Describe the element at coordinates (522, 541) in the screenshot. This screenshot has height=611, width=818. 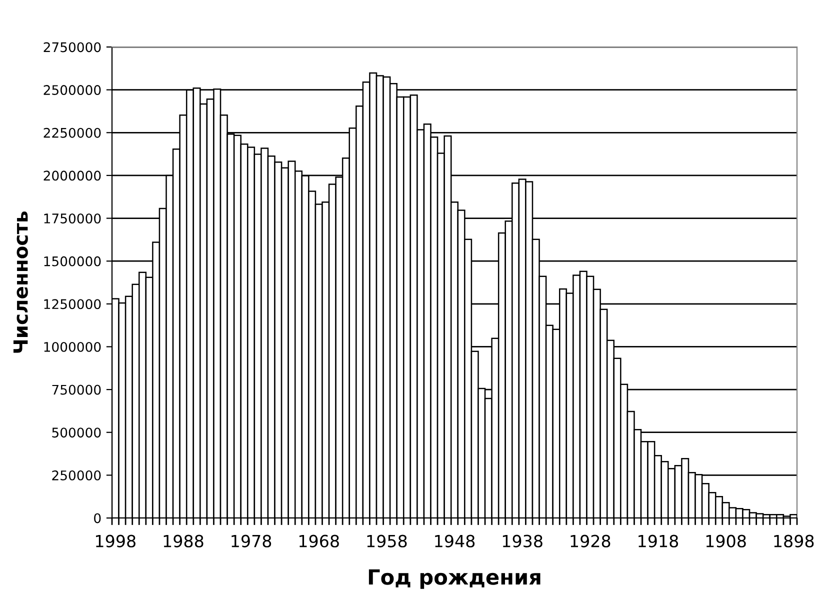
I see `x-tick-label: 1938` at that location.